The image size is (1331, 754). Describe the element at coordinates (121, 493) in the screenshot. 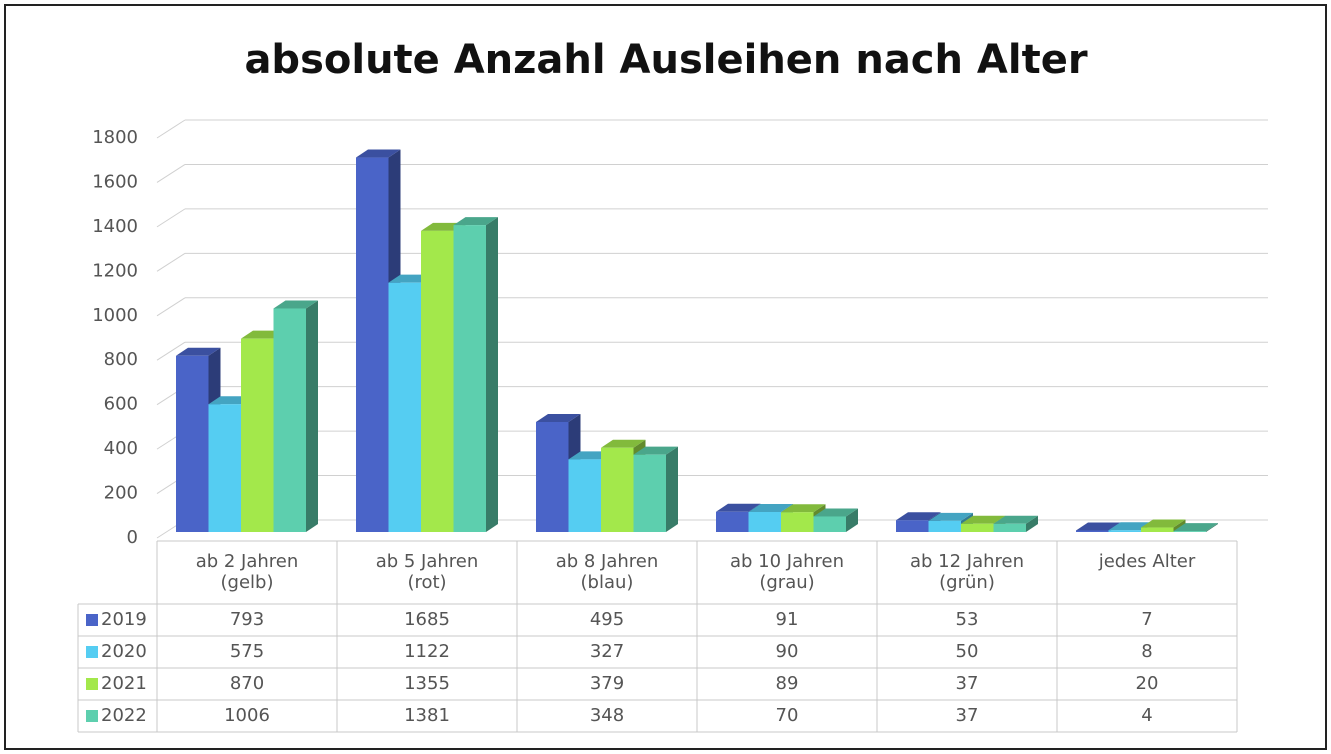

I see `y-tick-label: 200` at that location.